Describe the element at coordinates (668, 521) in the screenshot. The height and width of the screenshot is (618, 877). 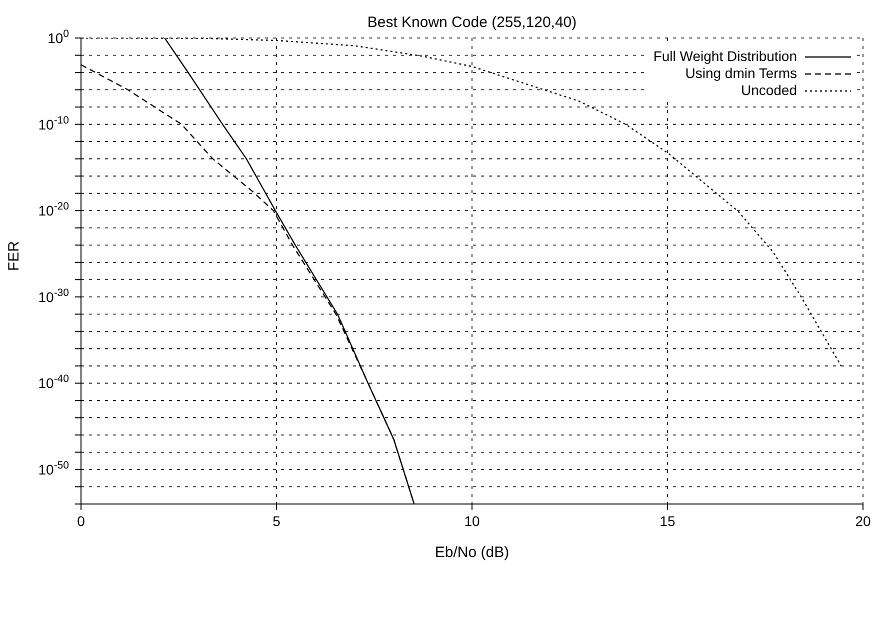
I see `x-tick-label: 15` at that location.